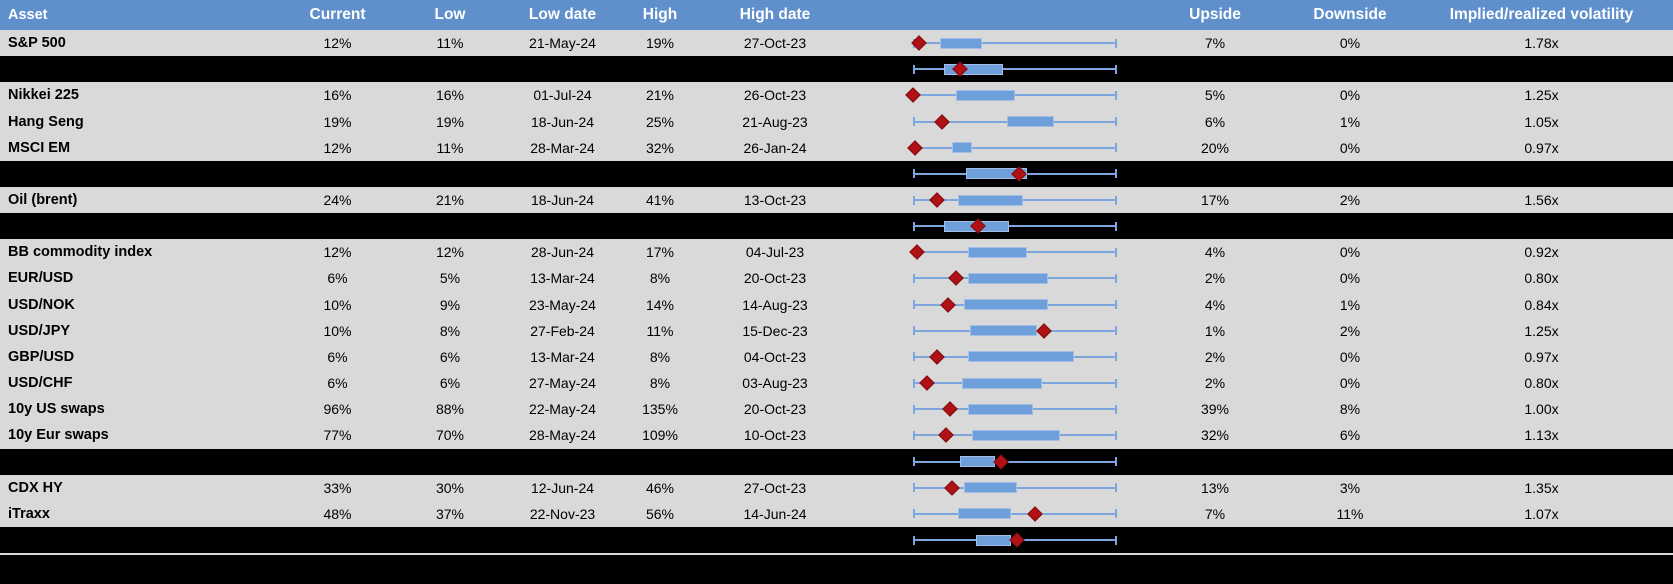 Image resolution: width=1673 pixels, height=584 pixels. I want to click on cell-high: 17%, so click(660, 252).